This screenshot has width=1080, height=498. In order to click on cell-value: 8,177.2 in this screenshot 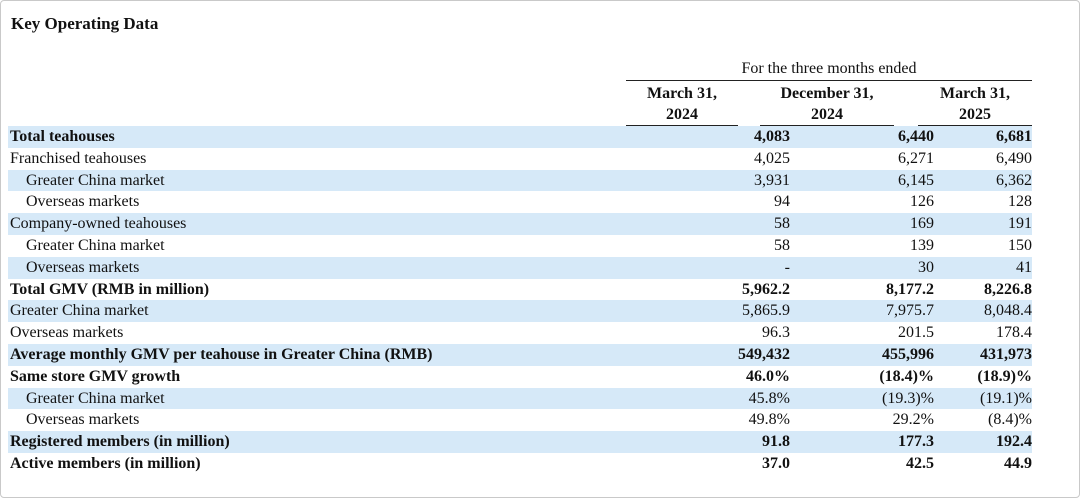, I will do `click(910, 289)`.